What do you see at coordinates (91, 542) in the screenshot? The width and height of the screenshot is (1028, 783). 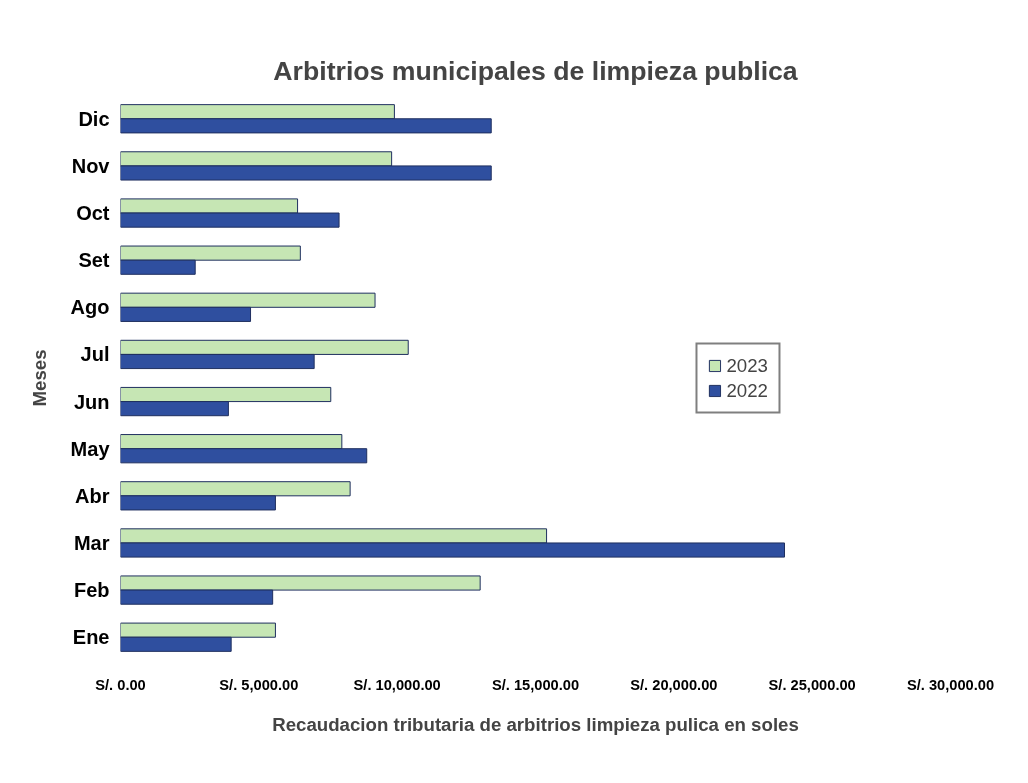 I see `y-tick-label: Mar` at bounding box center [91, 542].